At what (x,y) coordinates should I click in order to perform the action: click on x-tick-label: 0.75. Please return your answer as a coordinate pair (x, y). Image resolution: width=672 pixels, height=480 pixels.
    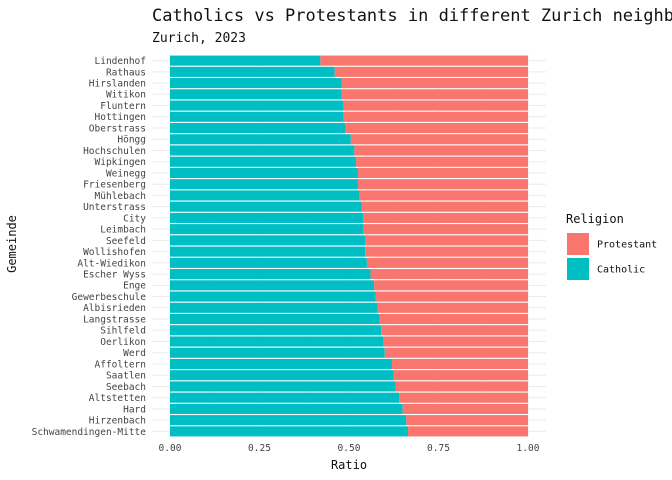
    Looking at the image, I should click on (438, 448).